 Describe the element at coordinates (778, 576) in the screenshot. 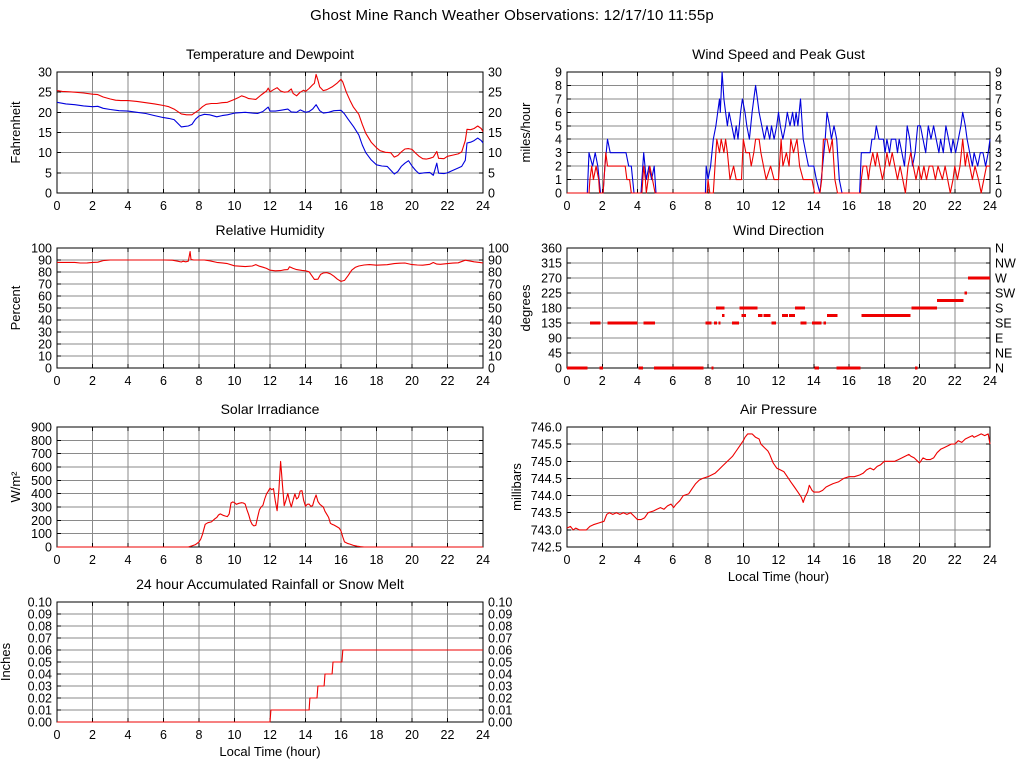

I see `x-axis-label: Local Time (hour)` at that location.